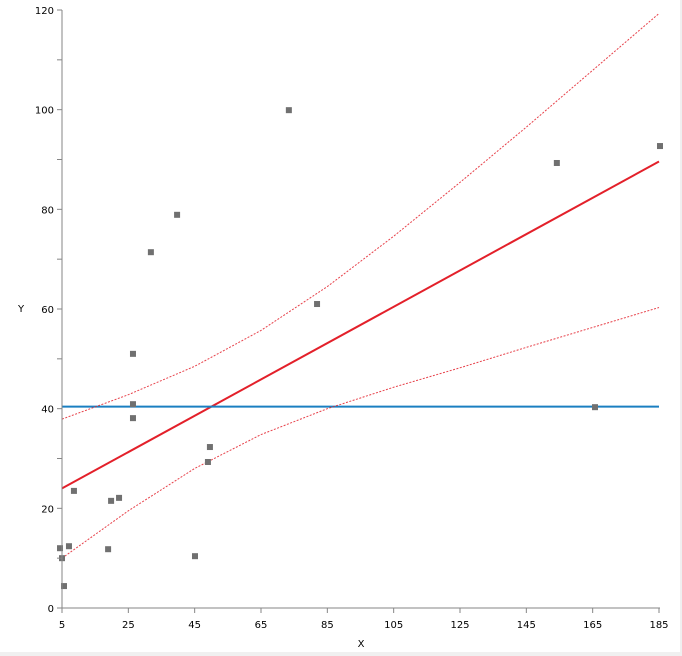 This screenshot has height=656, width=682. I want to click on x-tick-label: 45, so click(194, 625).